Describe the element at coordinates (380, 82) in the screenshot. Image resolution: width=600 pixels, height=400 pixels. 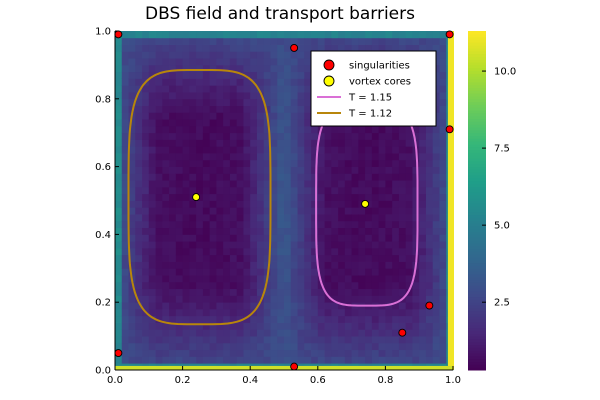
I see `legend-entry-label: vortex cores` at that location.